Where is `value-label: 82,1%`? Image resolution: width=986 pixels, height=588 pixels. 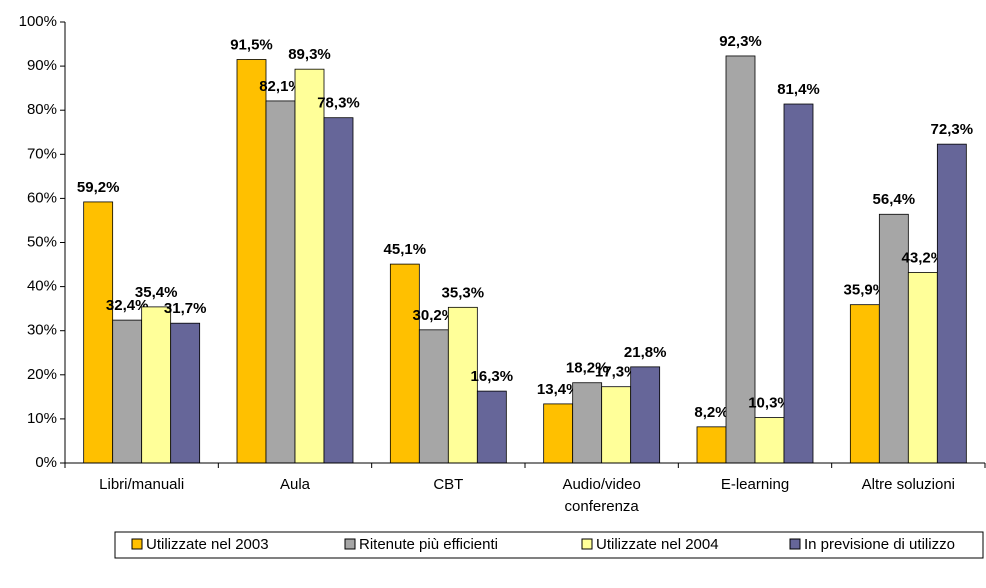
value-label: 82,1% is located at coordinates (280, 86).